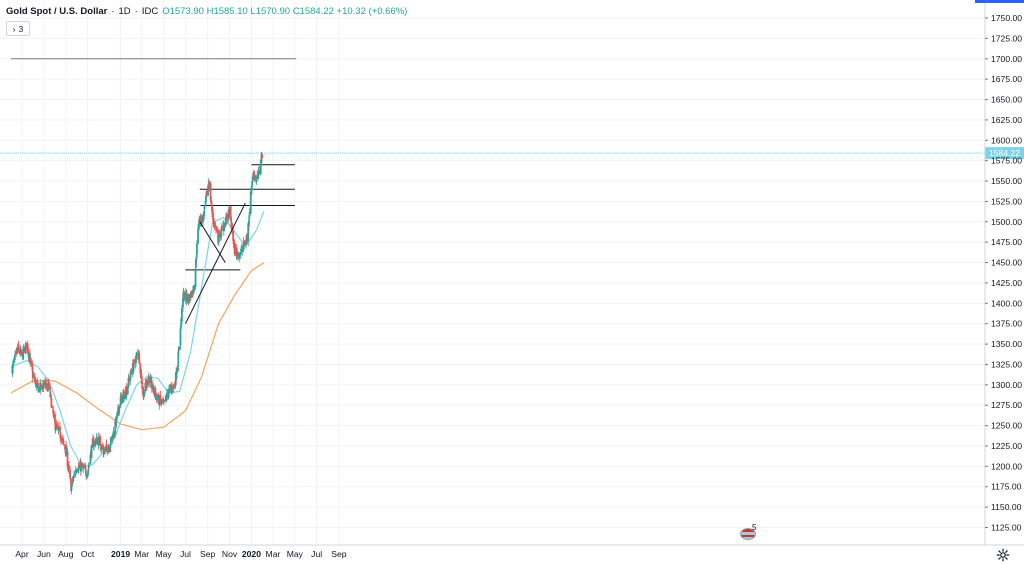  I want to click on time-tick-label: Apr, so click(22, 554).